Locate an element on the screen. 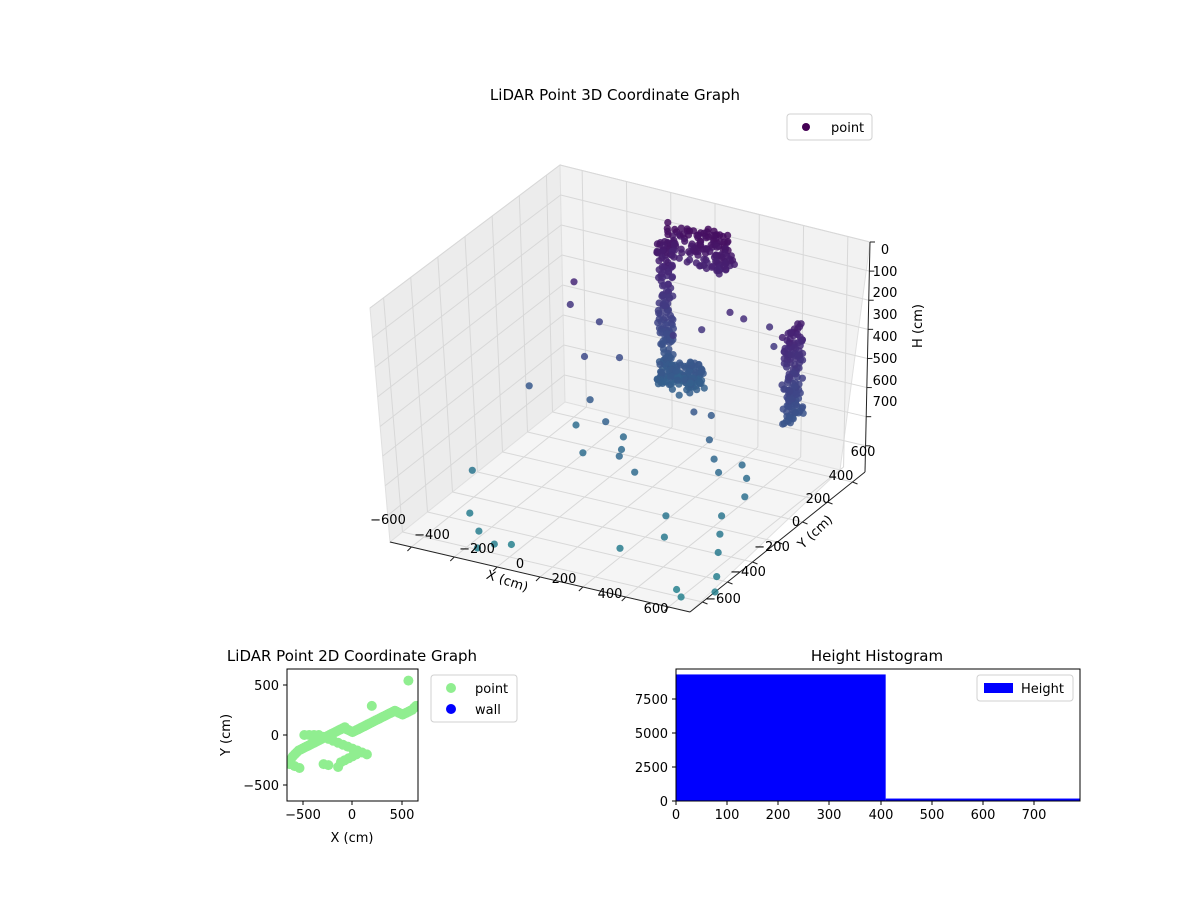 This screenshot has width=1200, height=900. chart-2d-title: LiDAR Point 2D Coordinate Graph is located at coordinates (352, 656).